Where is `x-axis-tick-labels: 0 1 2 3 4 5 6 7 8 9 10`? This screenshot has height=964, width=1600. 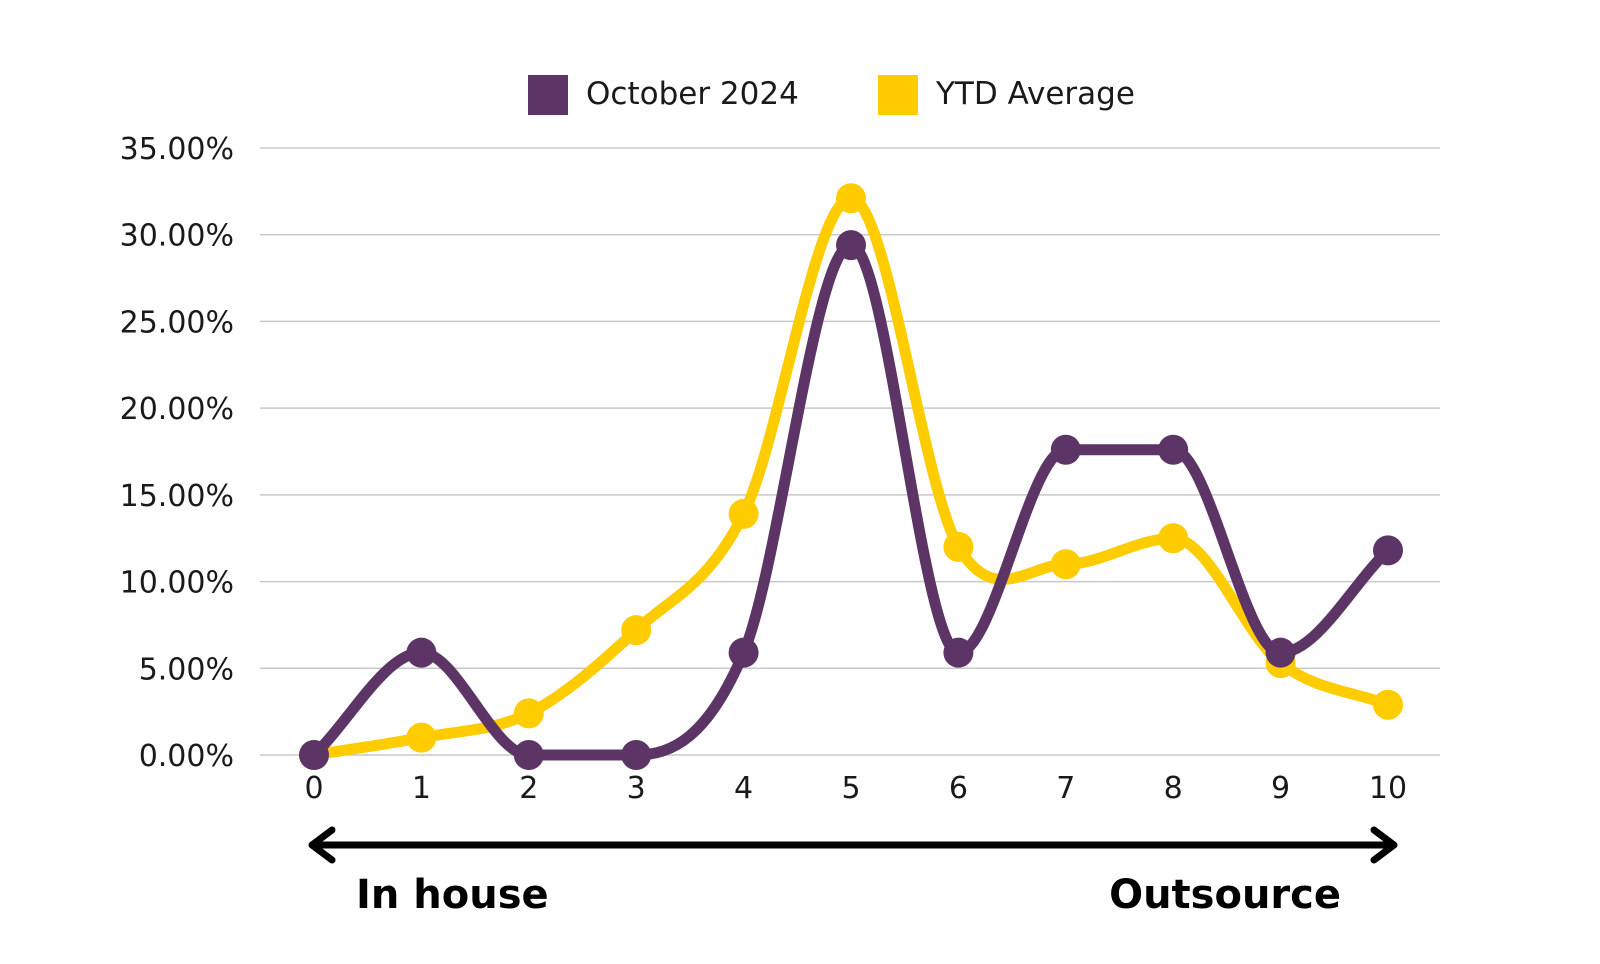
x-axis-tick-labels: 0 1 2 3 4 5 6 7 8 9 10 is located at coordinates (855, 788).